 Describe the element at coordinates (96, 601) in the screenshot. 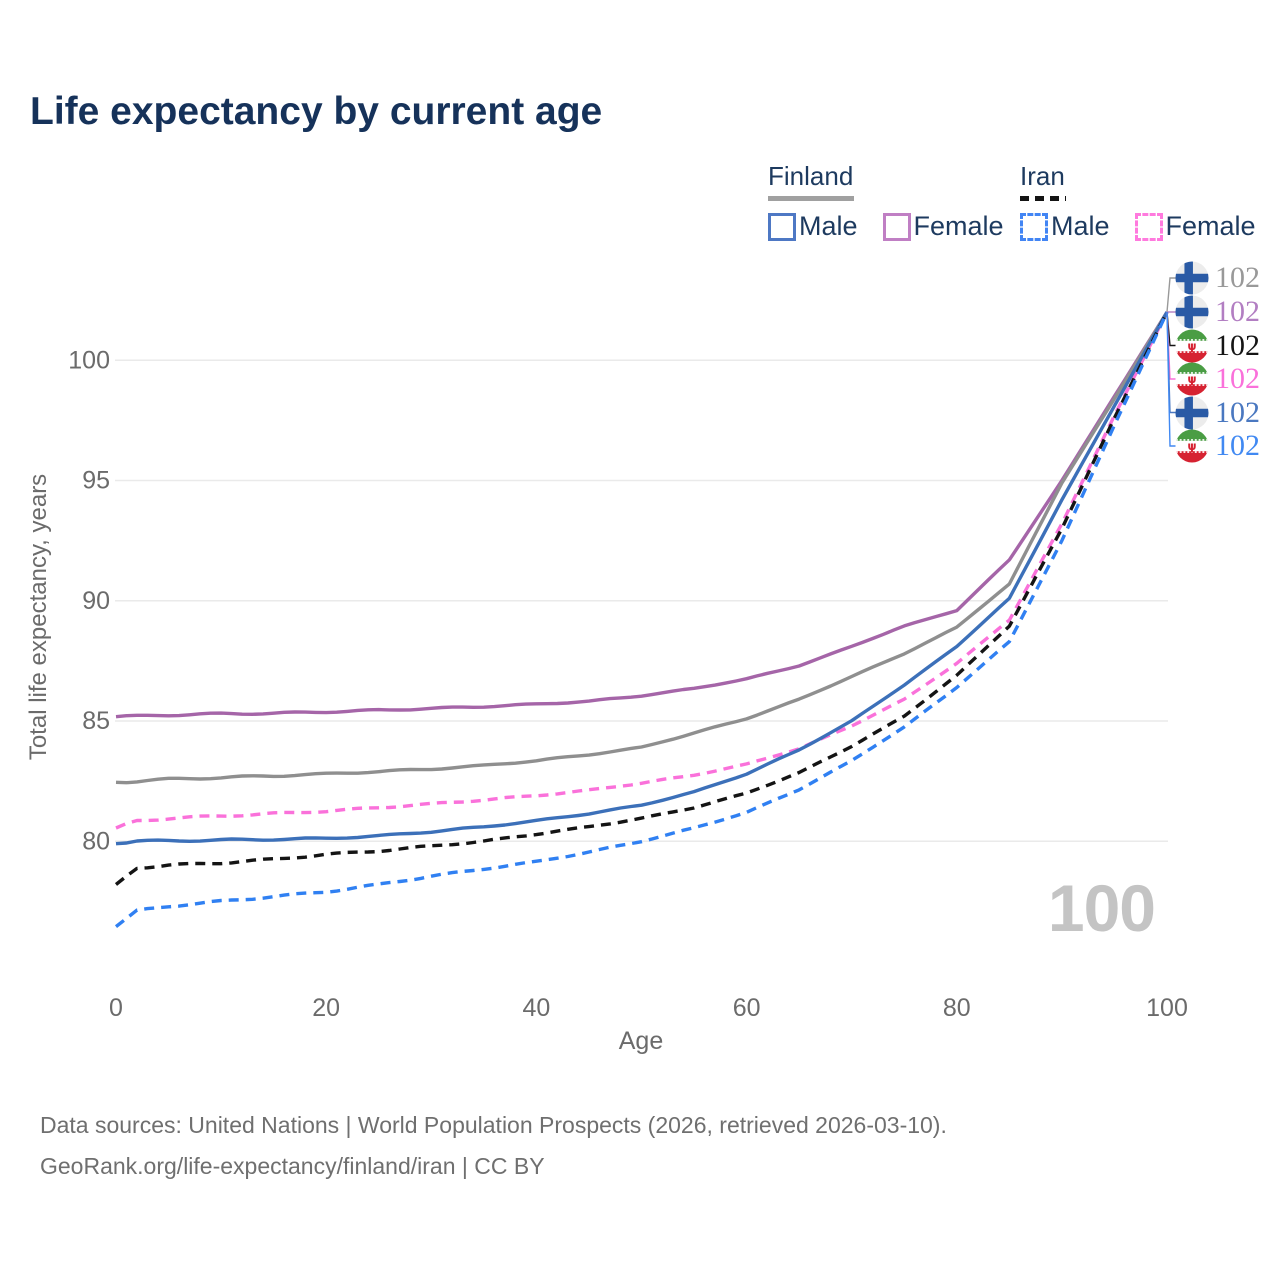

I see `y-axis-tick-label: 90` at that location.